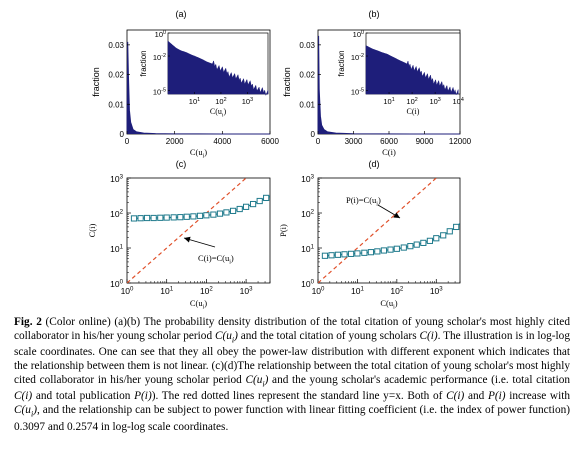  I want to click on annotation-label: C(i)=C(ui), so click(216, 259).